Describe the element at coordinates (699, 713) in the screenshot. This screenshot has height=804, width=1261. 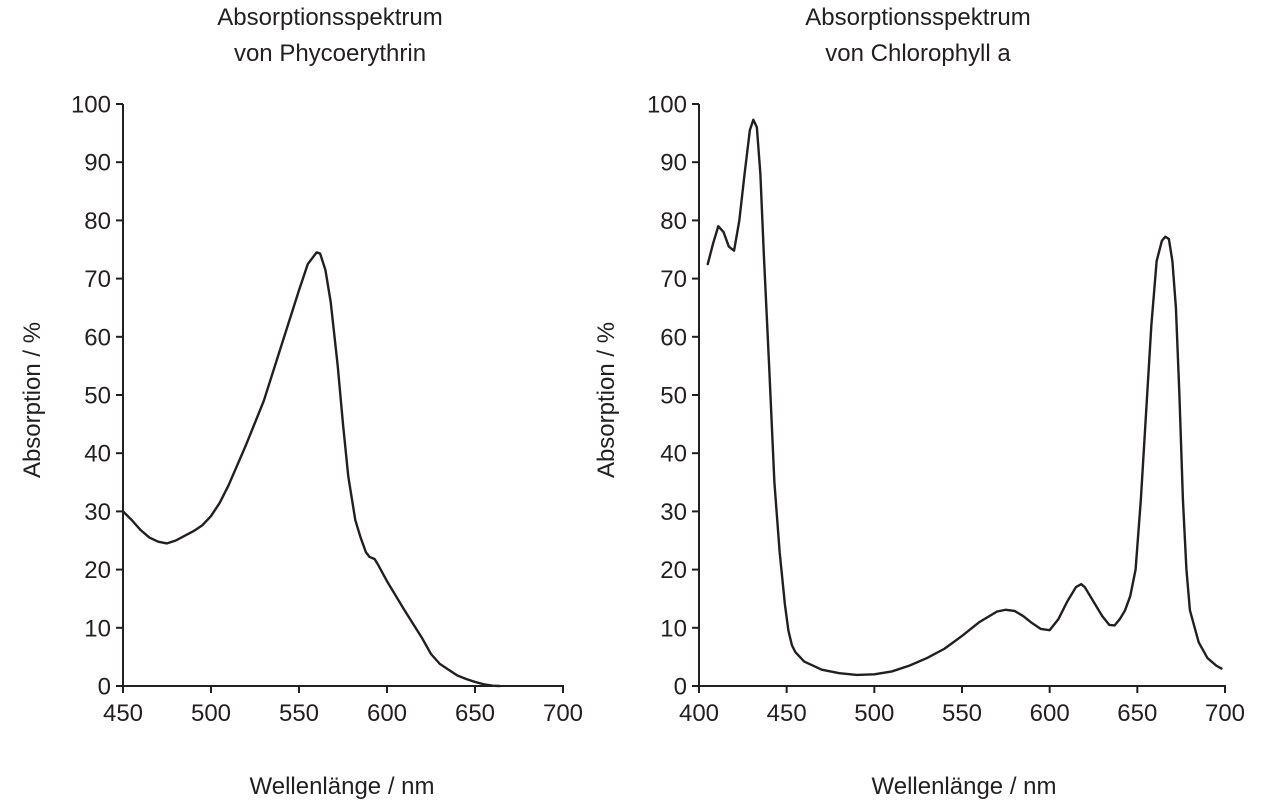
I see `x-tick-label: 400` at that location.